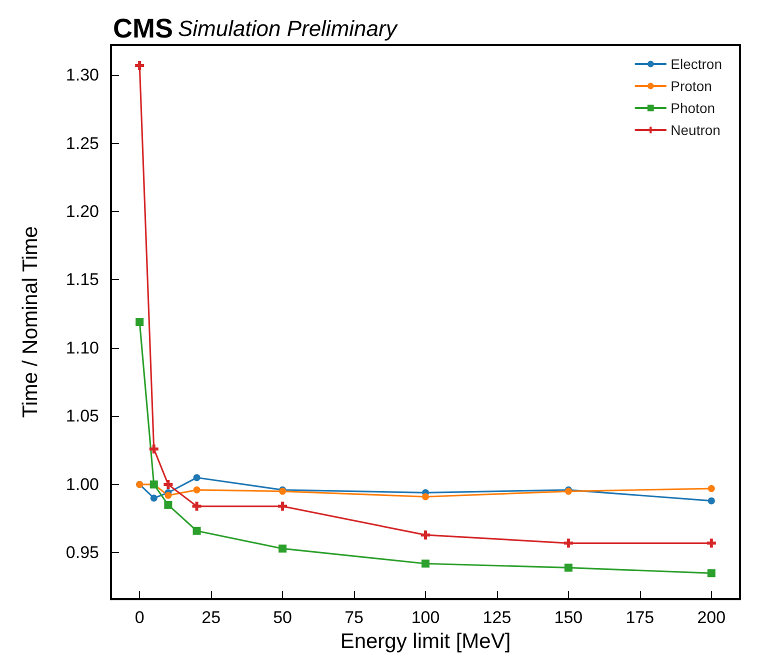 The width and height of the screenshot is (757, 657). Describe the element at coordinates (82, 348) in the screenshot. I see `y-tick-label: 1.10` at that location.